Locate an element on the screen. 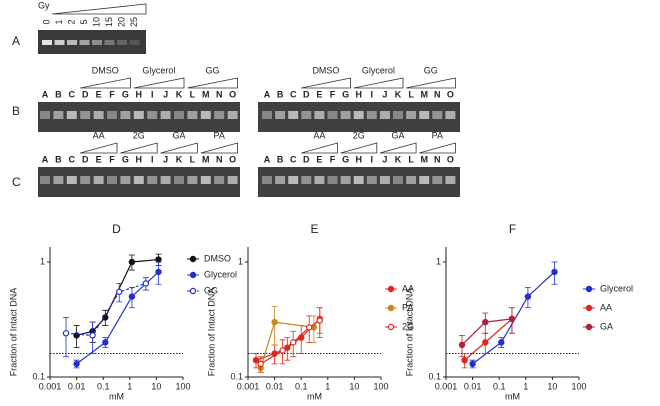 This screenshot has width=660, height=406. error-bar is located at coordinates (66, 337).